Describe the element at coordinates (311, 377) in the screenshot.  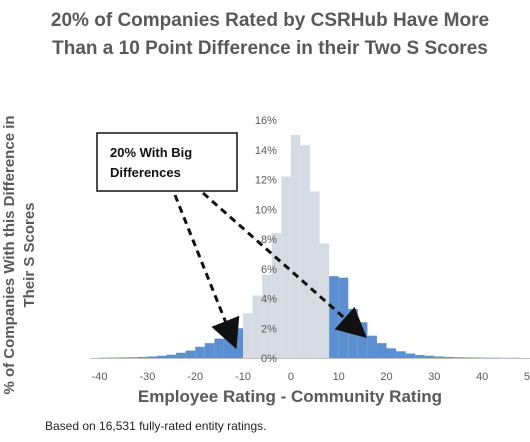
I see `x-tick-labels: -40 -30 -20 -10 0 10 20 30 40 50` at that location.